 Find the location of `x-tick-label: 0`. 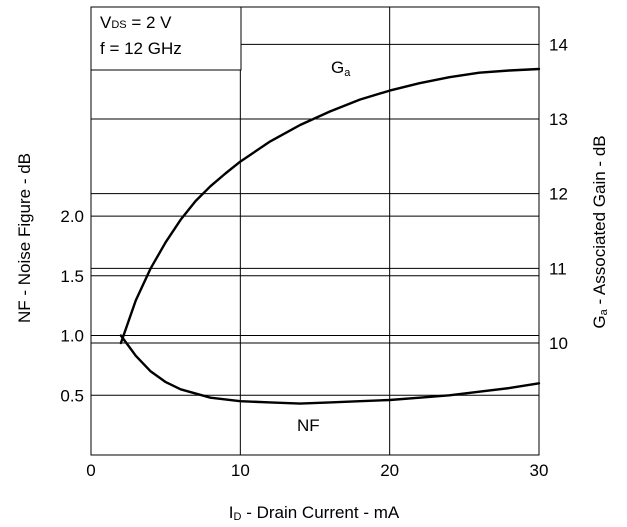

x-tick-label: 0 is located at coordinates (90, 470).